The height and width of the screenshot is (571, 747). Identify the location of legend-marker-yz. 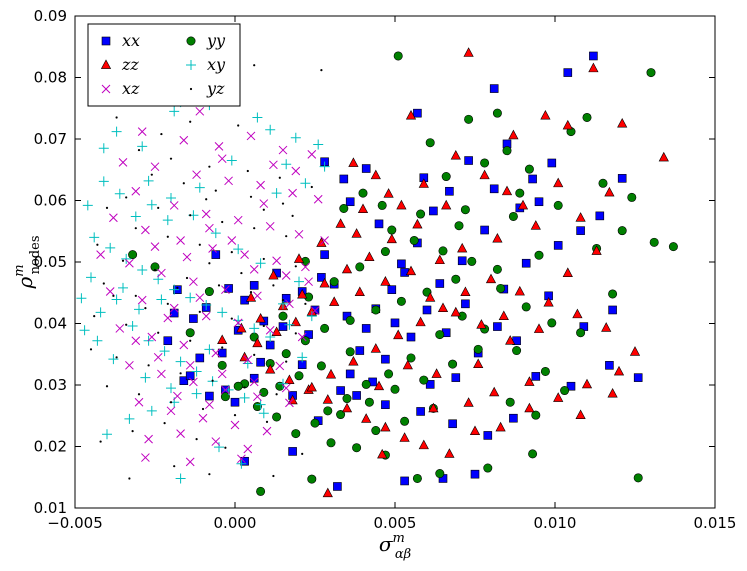
(191, 89).